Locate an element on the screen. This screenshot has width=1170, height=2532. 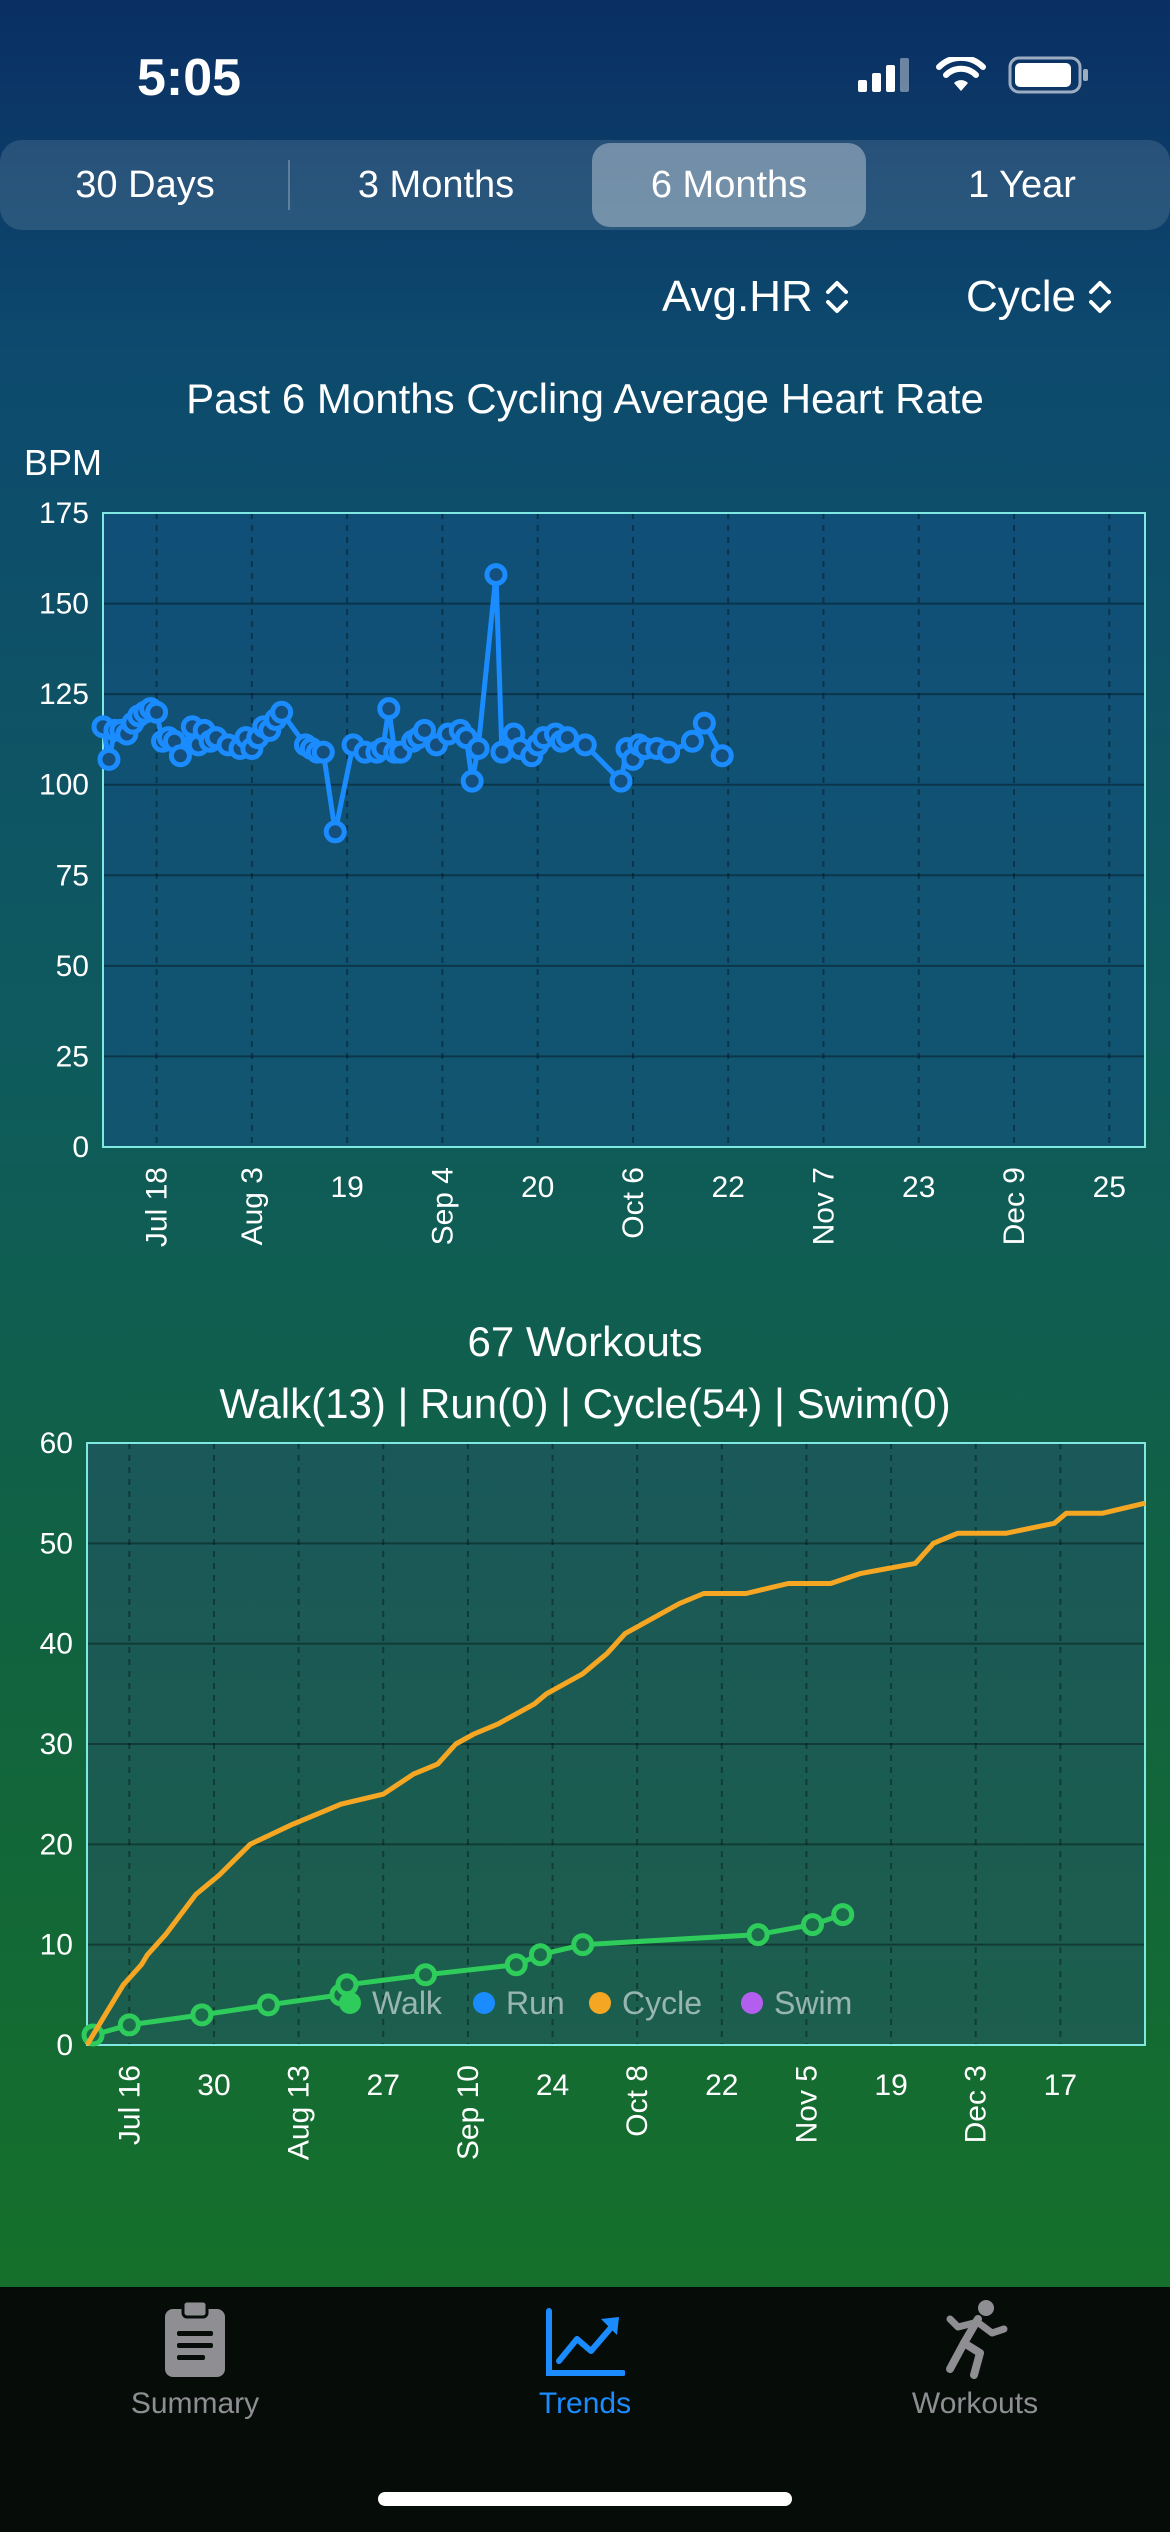
clipboard-icon is located at coordinates (195, 2338).